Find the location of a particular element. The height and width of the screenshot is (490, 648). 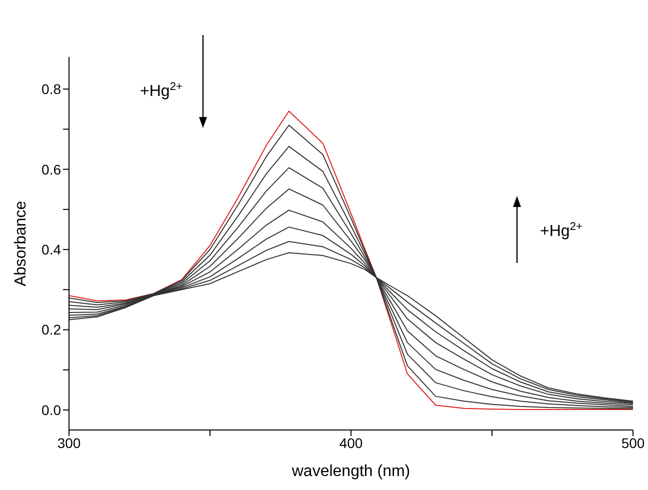

x-tick-label: 300 is located at coordinates (69, 442).